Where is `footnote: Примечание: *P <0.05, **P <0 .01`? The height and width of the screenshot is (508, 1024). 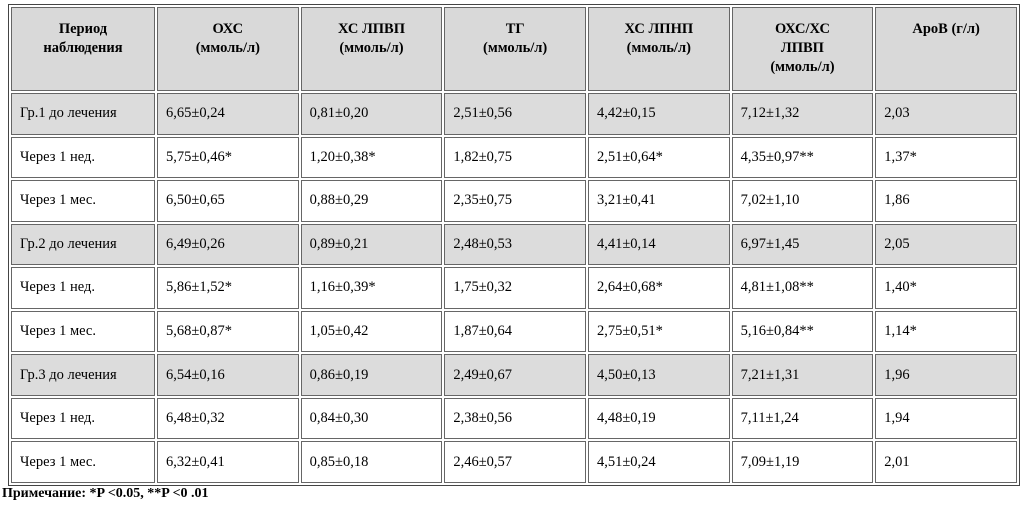 footnote: Примечание: *P <0.05, **P <0 .01 is located at coordinates (105, 493).